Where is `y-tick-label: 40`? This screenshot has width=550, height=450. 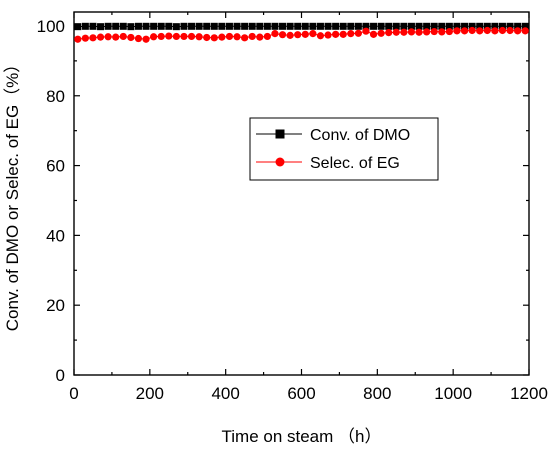
y-tick-label: 40 is located at coordinates (55, 235).